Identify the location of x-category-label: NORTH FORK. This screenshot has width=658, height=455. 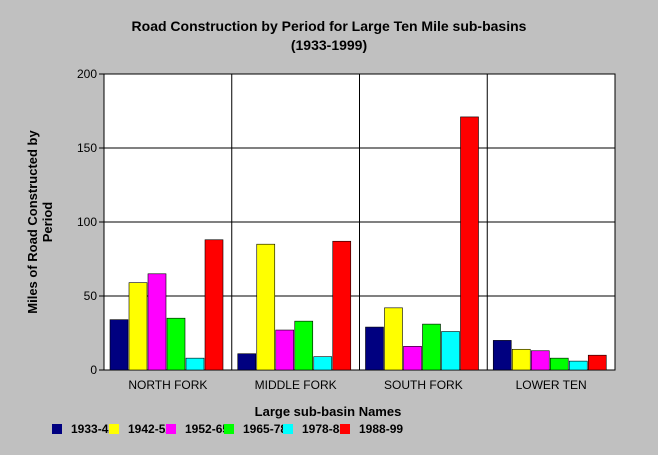
(167, 385).